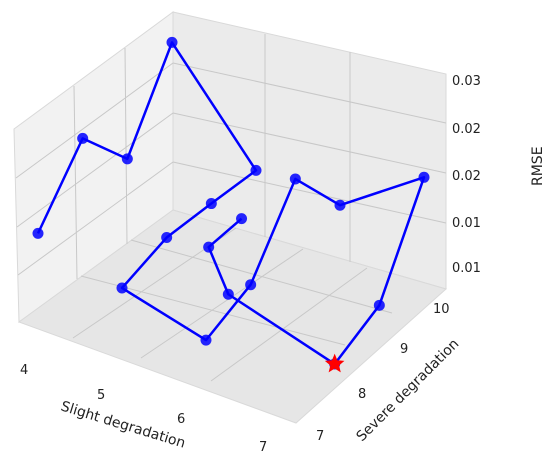 The width and height of the screenshot is (550, 464). I want to click on best-point-star, so click(334, 363).